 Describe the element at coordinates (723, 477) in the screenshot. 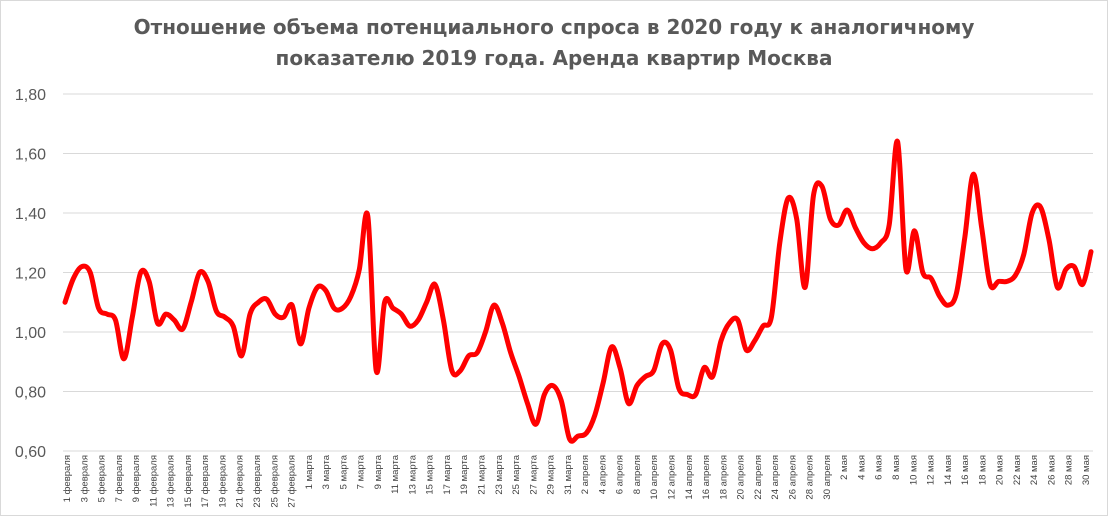

I see `x-tick-label: 18 апреля` at that location.